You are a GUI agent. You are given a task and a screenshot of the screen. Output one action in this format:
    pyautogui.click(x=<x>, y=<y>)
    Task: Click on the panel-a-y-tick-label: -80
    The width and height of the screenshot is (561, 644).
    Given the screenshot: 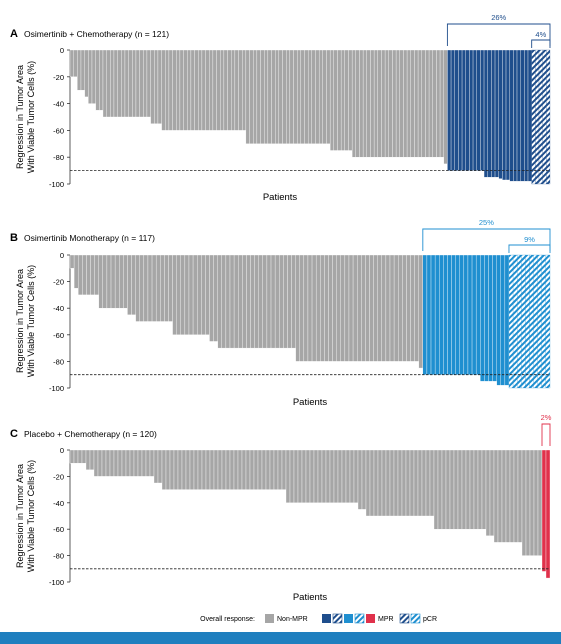 What is the action you would take?
    pyautogui.click(x=58, y=157)
    